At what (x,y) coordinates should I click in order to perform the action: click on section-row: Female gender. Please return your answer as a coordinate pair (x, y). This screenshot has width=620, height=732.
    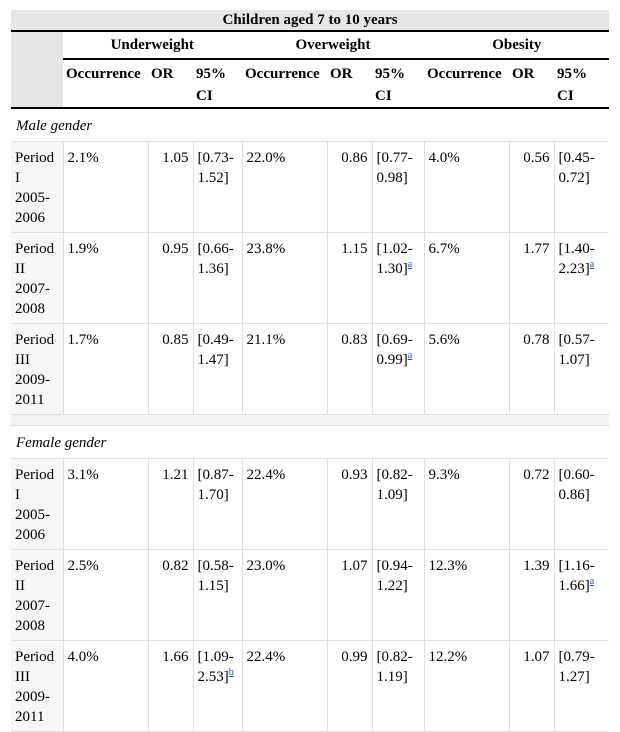
    Looking at the image, I should click on (310, 442).